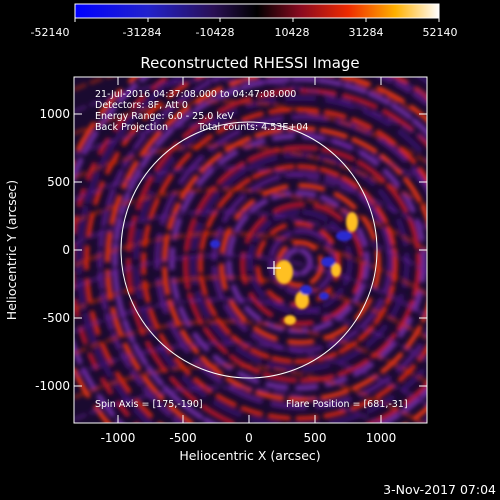 Image resolution: width=500 pixels, height=500 pixels. I want to click on y-tick-label: -500, so click(56, 318).